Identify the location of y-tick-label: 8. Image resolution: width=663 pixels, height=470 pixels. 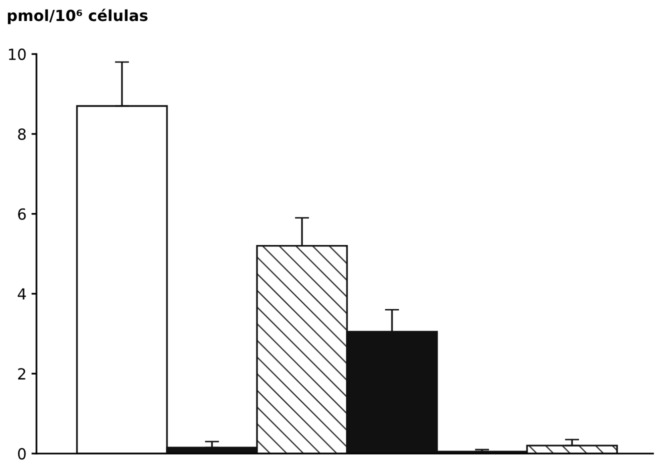
(22, 134).